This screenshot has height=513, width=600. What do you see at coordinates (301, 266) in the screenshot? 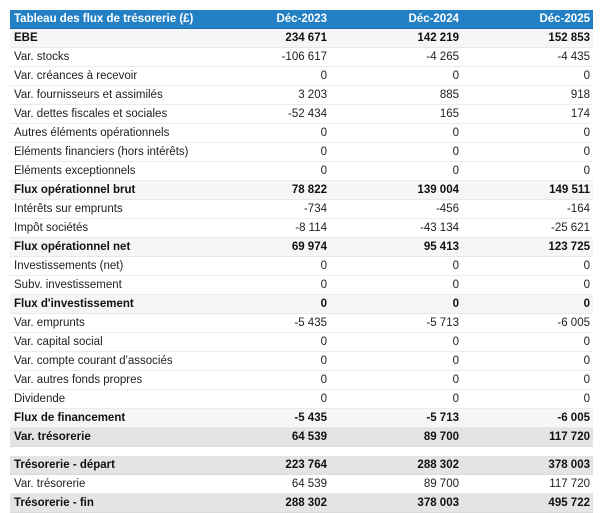
I see `table-row: Investissements (net) 0 0 0` at bounding box center [301, 266].